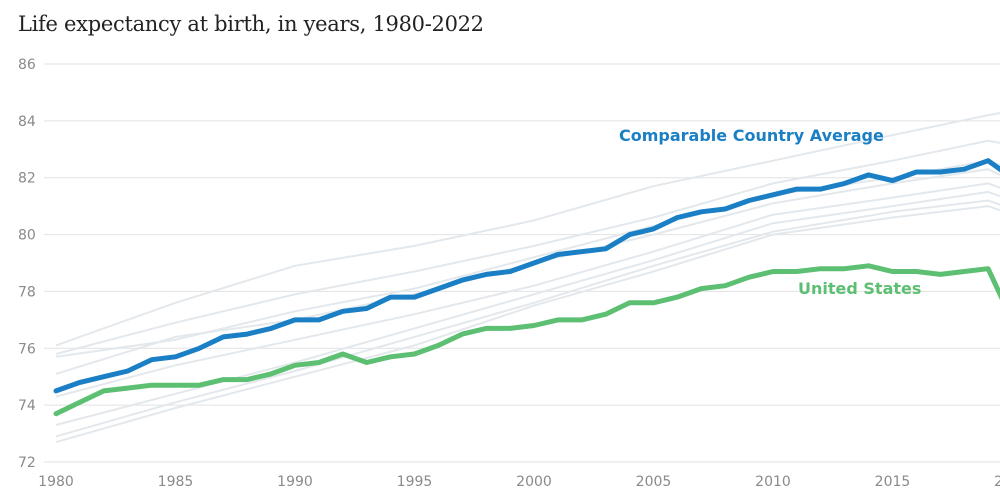 This screenshot has width=1000, height=500. I want to click on y-tick-label: 74, so click(27, 406).